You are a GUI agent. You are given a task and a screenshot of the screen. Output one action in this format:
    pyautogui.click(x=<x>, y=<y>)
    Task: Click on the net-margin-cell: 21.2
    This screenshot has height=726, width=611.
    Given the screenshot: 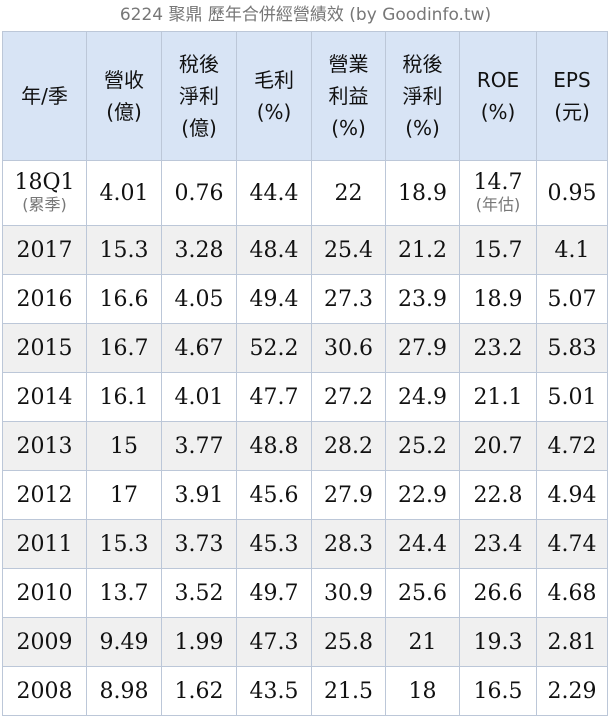 What is the action you would take?
    pyautogui.click(x=422, y=250)
    